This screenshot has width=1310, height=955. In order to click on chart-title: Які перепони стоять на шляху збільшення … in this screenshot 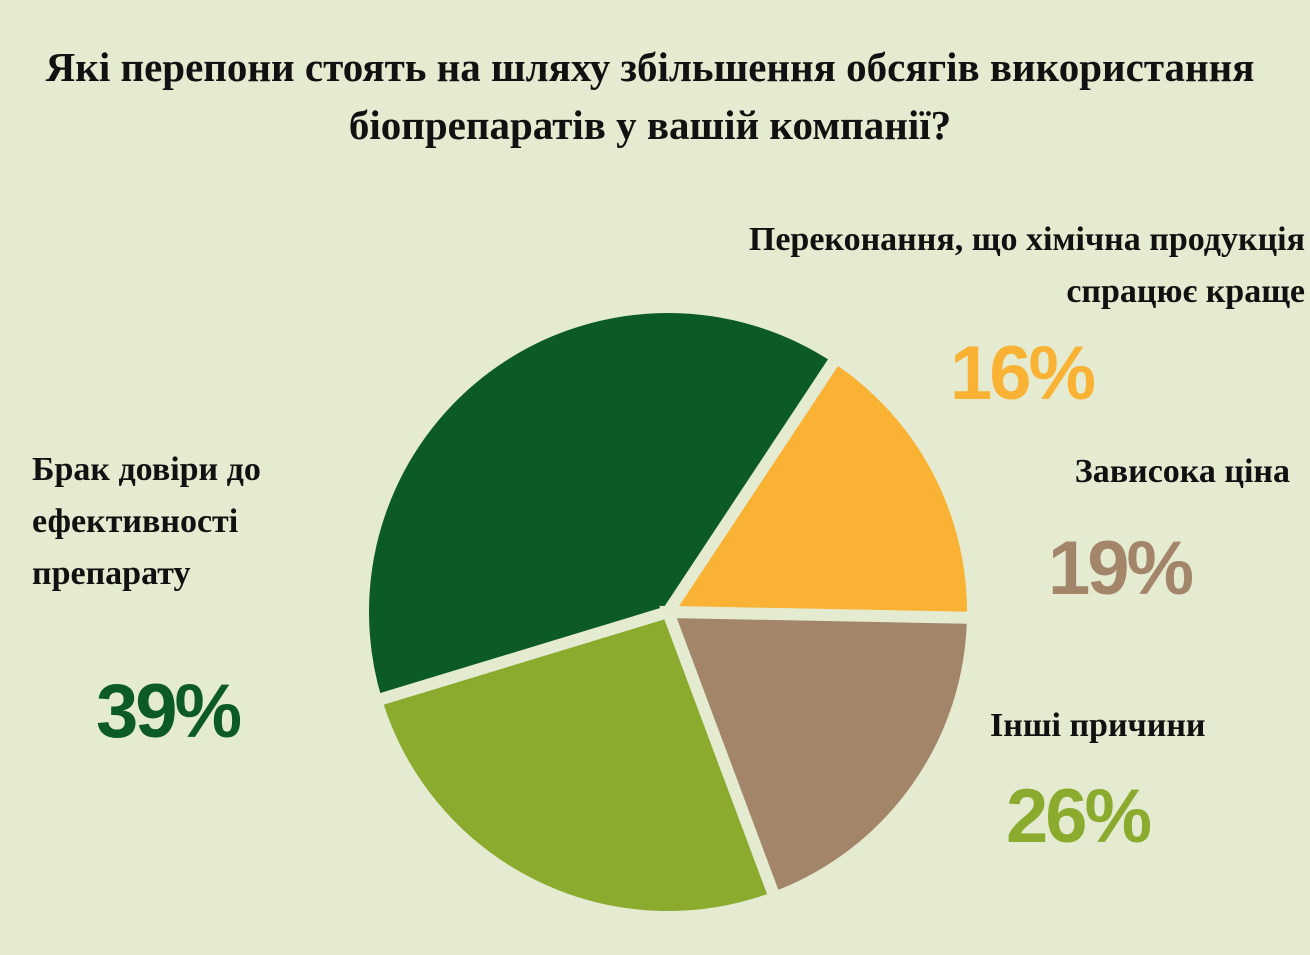, I will do `click(650, 96)`.